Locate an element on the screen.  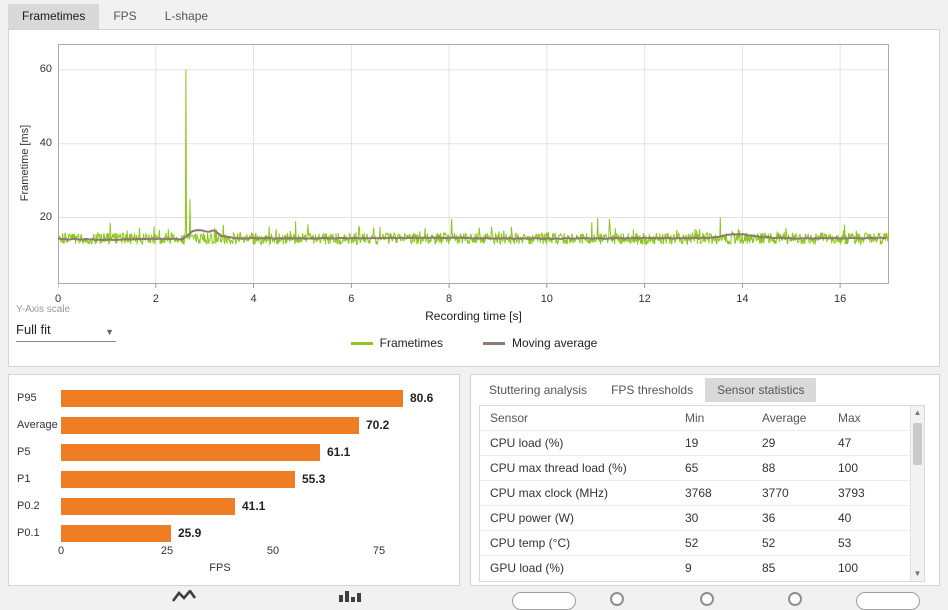
y-axis-scale-value: Full fit is located at coordinates (33, 329).